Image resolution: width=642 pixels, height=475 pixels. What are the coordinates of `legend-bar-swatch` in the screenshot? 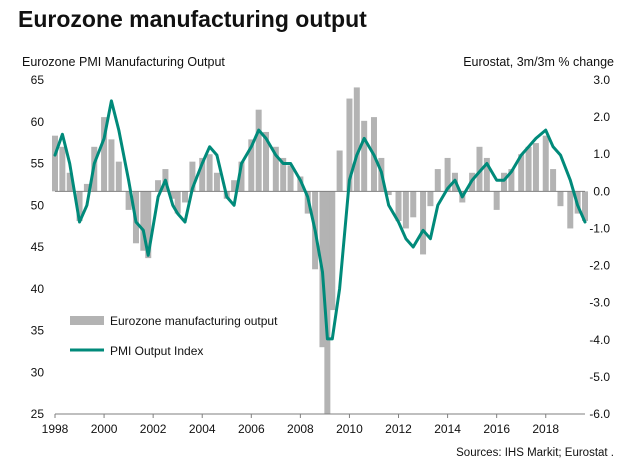 It's located at (87, 320).